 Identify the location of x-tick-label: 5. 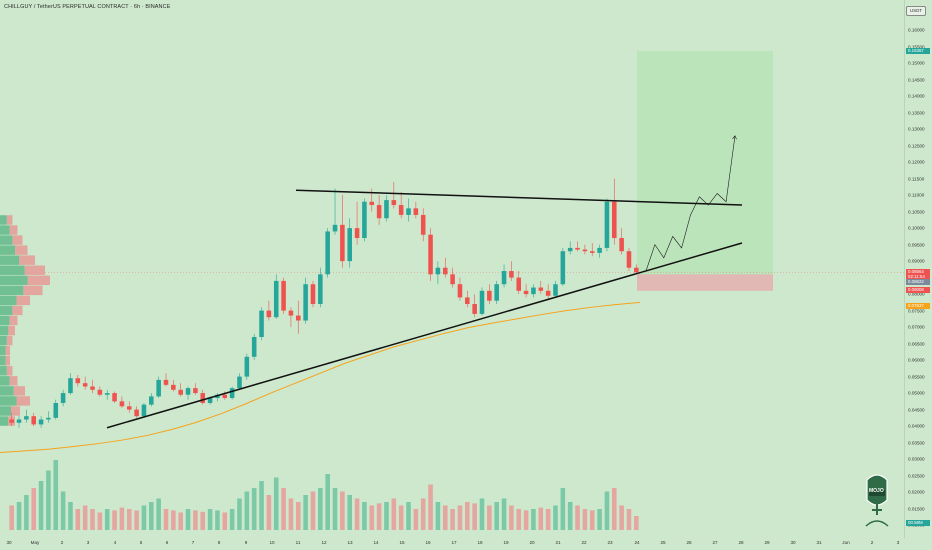
(141, 542).